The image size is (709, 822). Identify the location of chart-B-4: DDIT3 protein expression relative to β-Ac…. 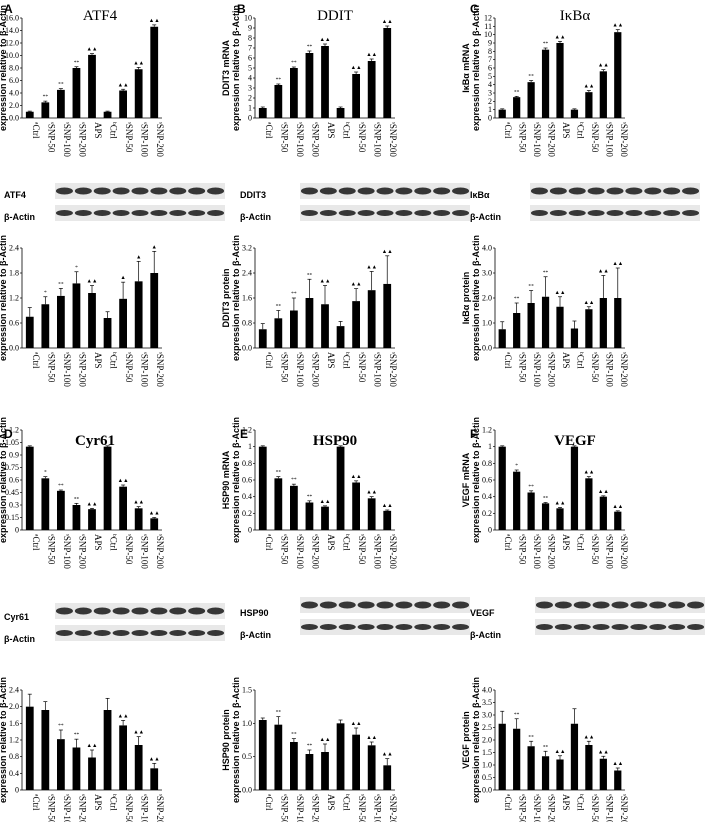
(309, 311).